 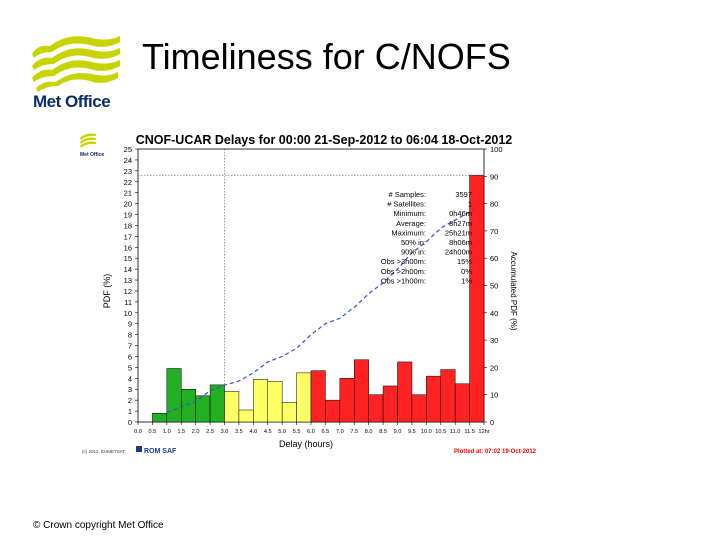 I want to click on y-axis-label: PDF (%), so click(x=107, y=291).